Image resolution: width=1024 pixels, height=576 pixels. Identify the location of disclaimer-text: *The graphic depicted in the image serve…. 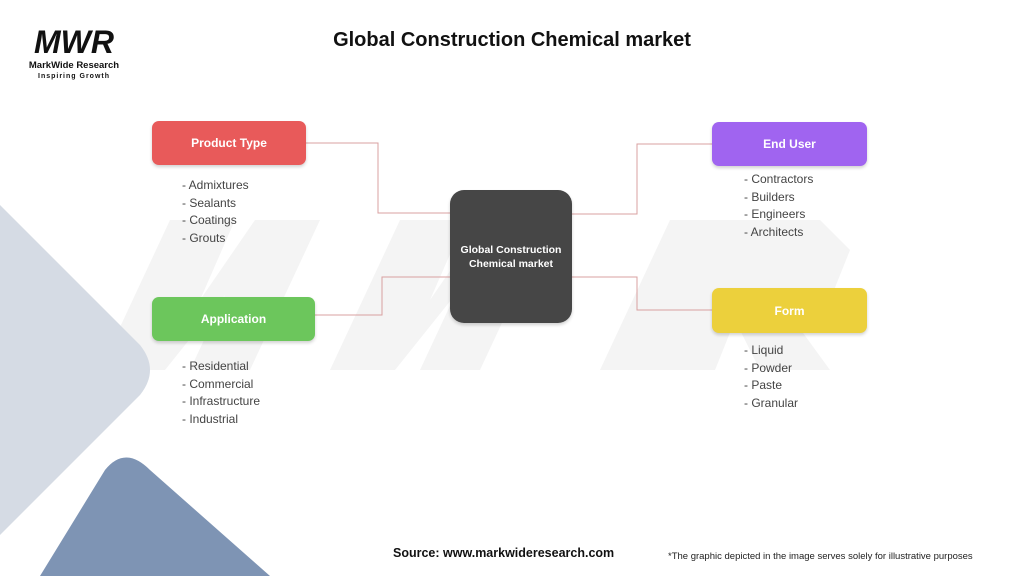
(820, 556).